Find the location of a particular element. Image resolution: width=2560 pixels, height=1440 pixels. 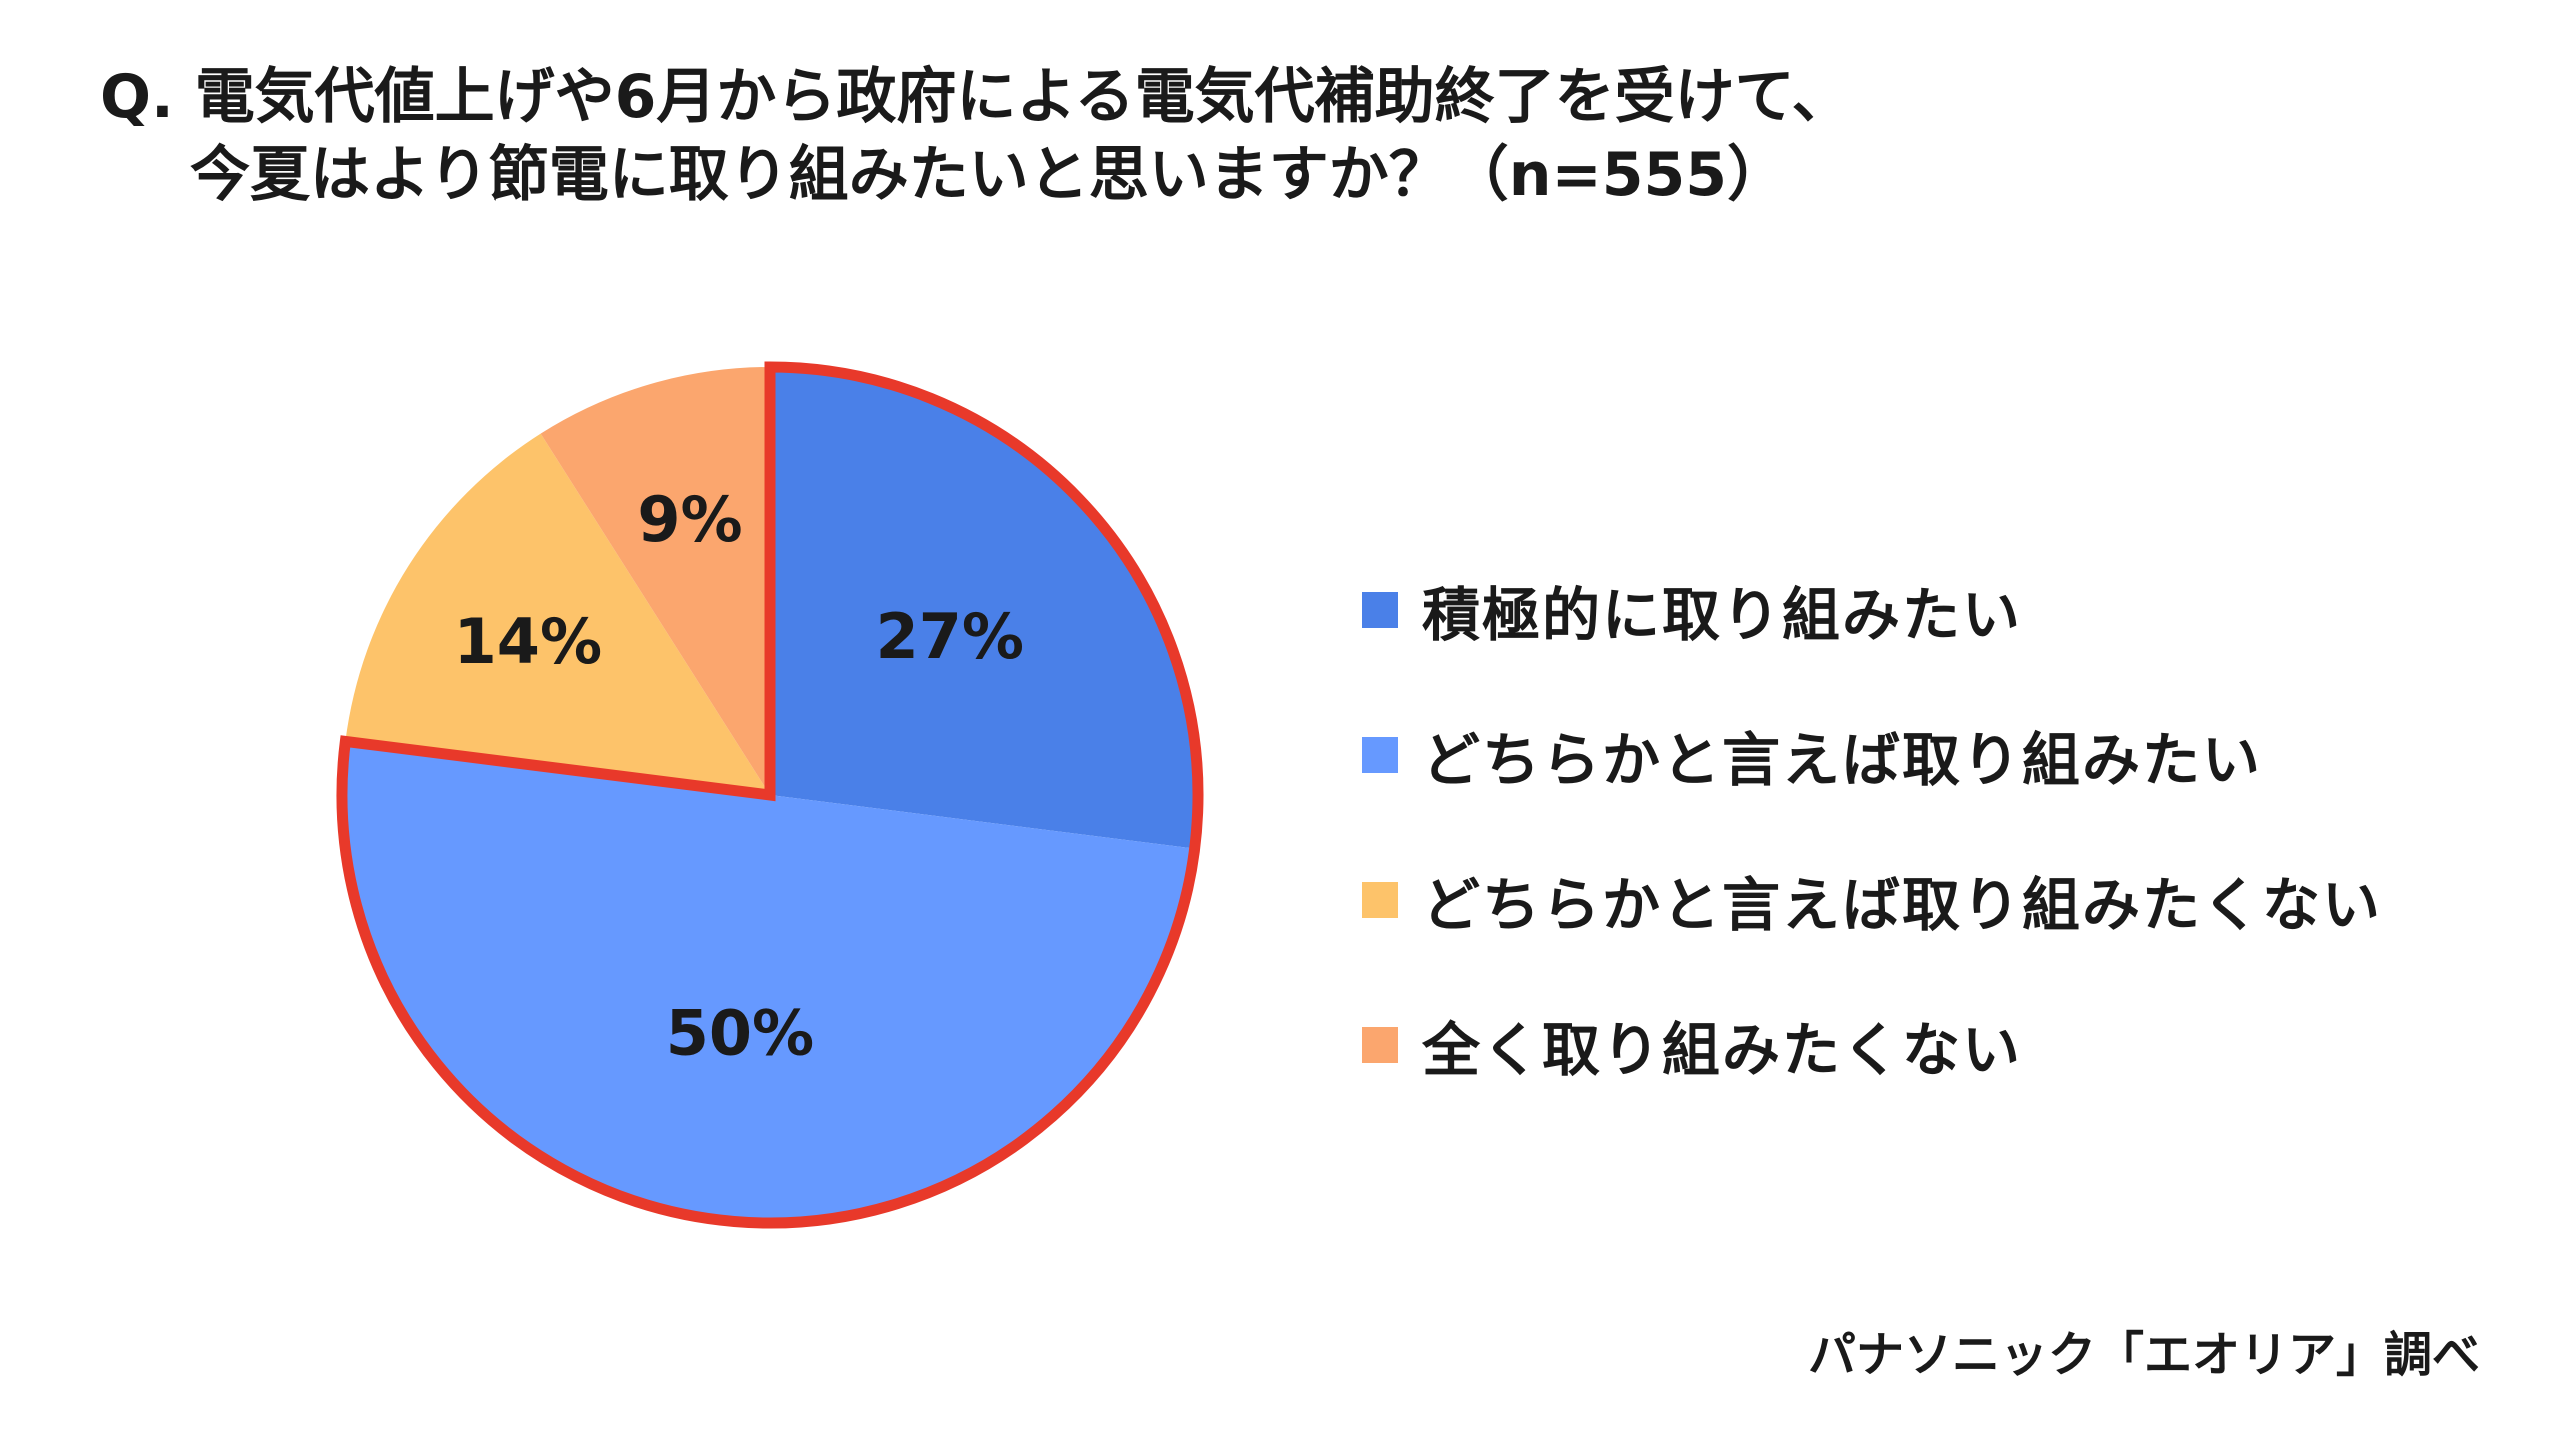

pie-value-labels: 27% 50% 14% 9% is located at coordinates (739, 776).